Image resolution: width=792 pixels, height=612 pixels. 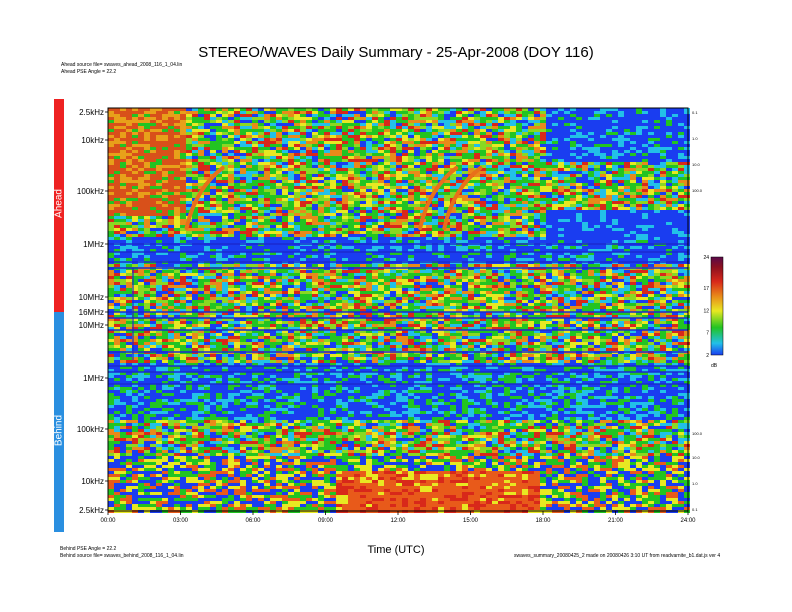 What do you see at coordinates (59, 422) in the screenshot?
I see `behind-band` at bounding box center [59, 422].